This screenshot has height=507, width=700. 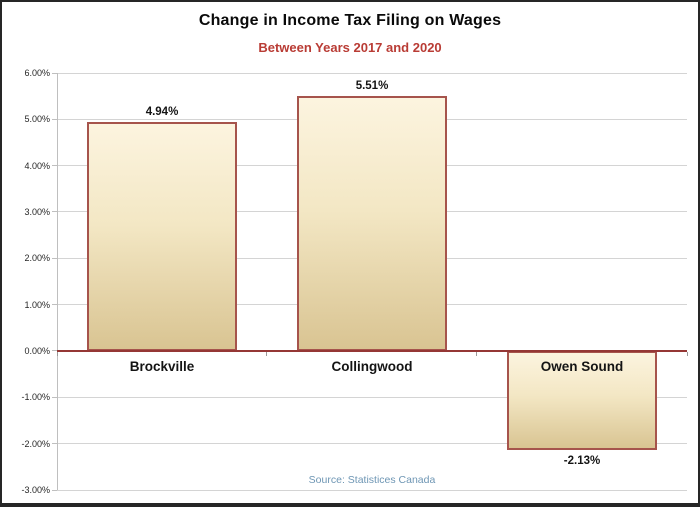 I want to click on bar-data-label: 4.94%, so click(x=162, y=112).